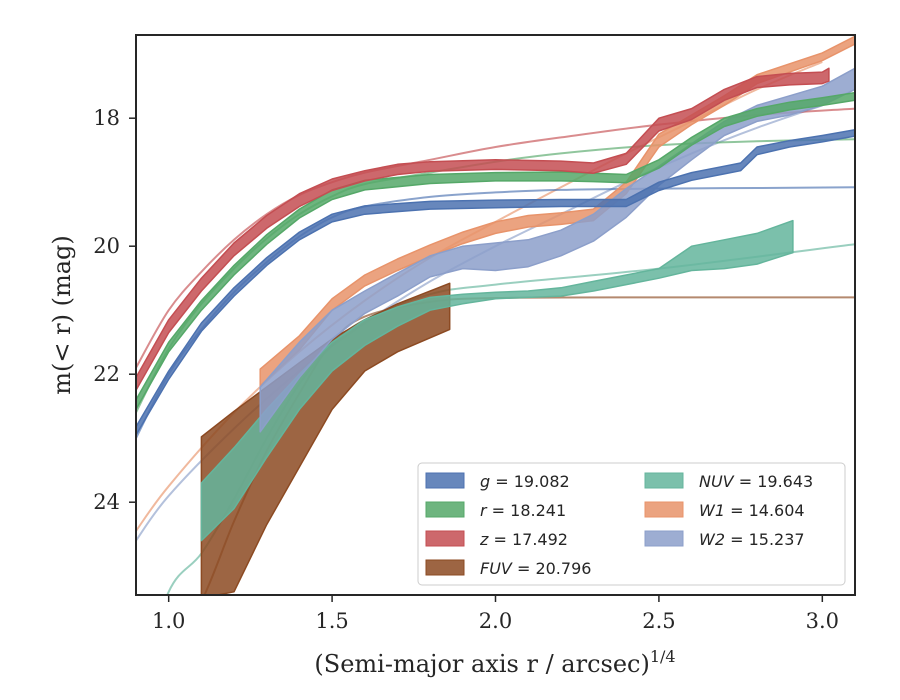  I want to click on legend-label-r: r = 18.241, so click(523, 510).